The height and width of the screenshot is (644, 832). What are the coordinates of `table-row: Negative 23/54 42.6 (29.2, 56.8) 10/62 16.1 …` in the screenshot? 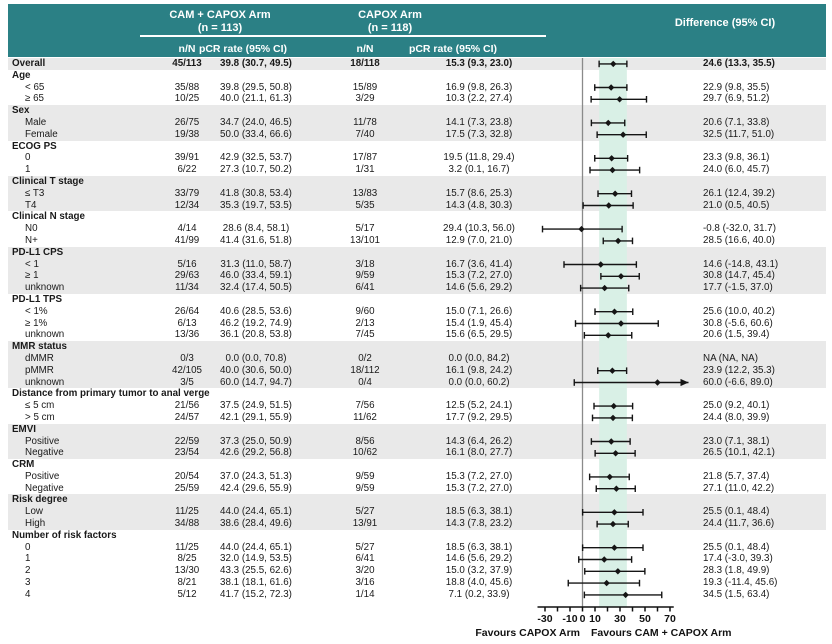 It's located at (417, 453).